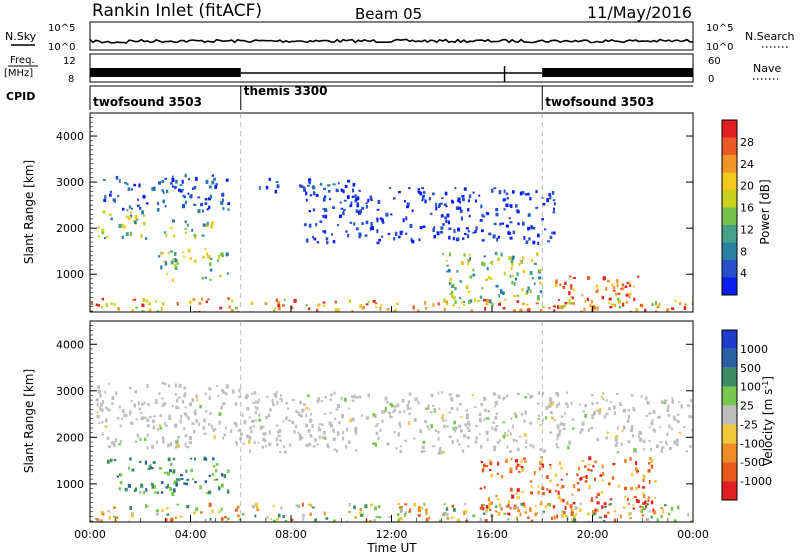 Image resolution: width=800 pixels, height=559 pixels. What do you see at coordinates (729, 415) in the screenshot?
I see `velocity-cbar-frame` at bounding box center [729, 415].